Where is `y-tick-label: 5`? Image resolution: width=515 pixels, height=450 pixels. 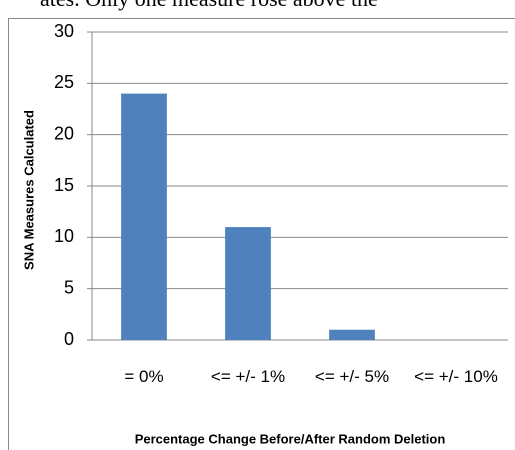 y-tick-label: 5 is located at coordinates (69, 287).